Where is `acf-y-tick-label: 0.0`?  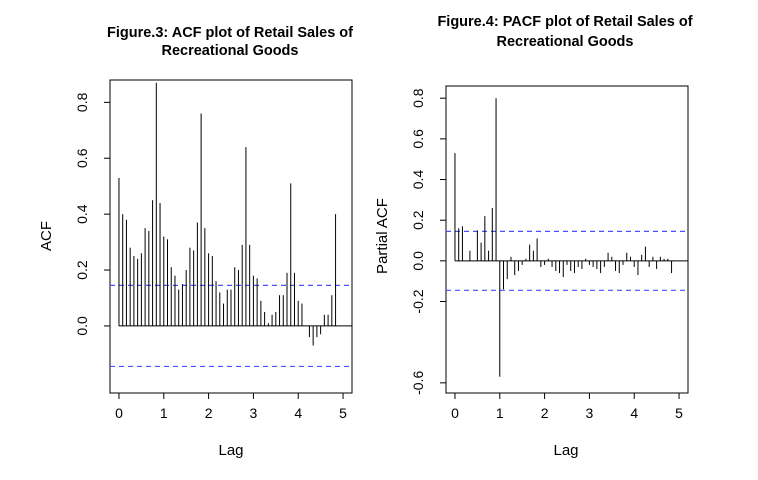 acf-y-tick-label: 0.0 is located at coordinates (82, 326).